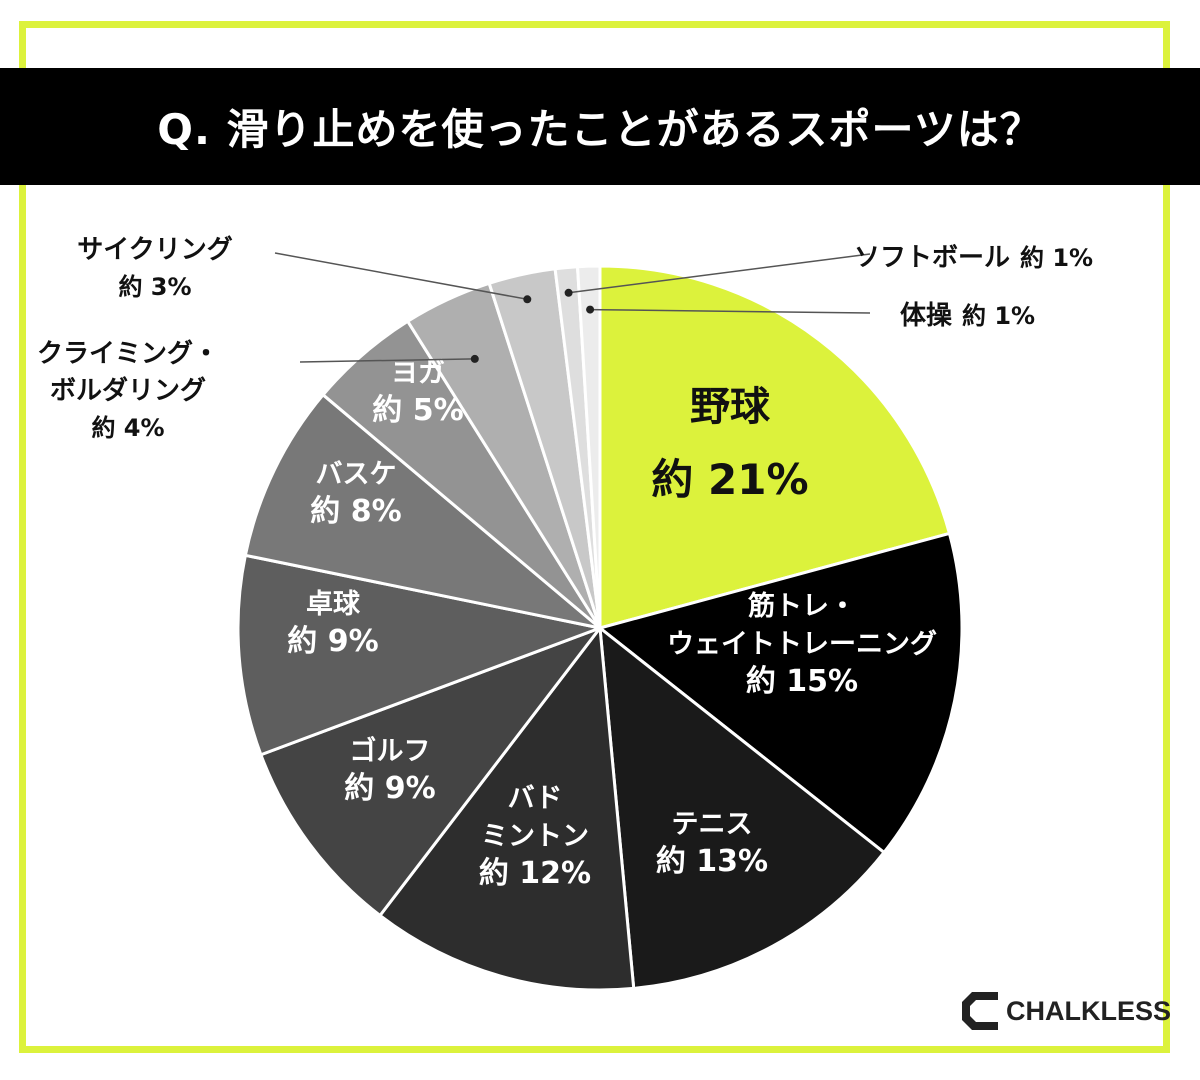 Image resolution: width=1200 pixels, height=1080 pixels. I want to click on brand-logo: CHALKLESS, so click(1064, 1011).